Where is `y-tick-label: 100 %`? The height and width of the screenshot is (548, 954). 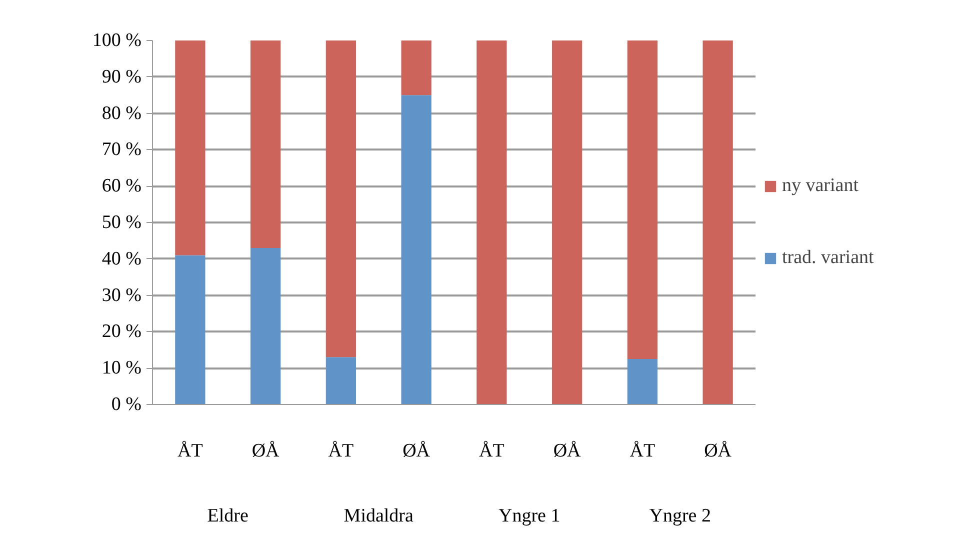 y-tick-label: 100 % is located at coordinates (117, 40).